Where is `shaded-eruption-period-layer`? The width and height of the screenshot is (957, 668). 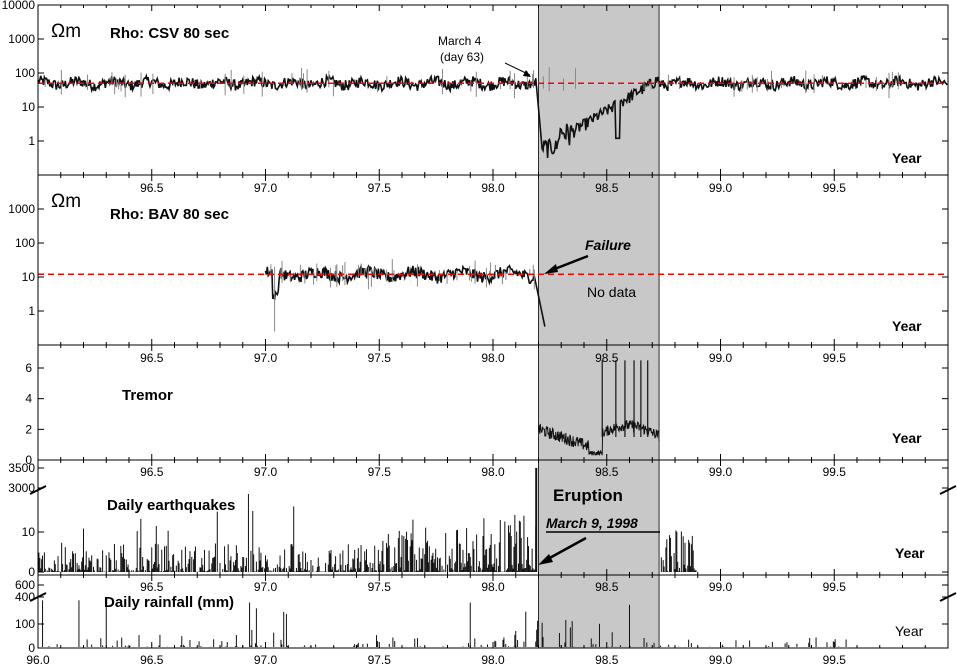
shaded-eruption-period-layer is located at coordinates (599, 326).